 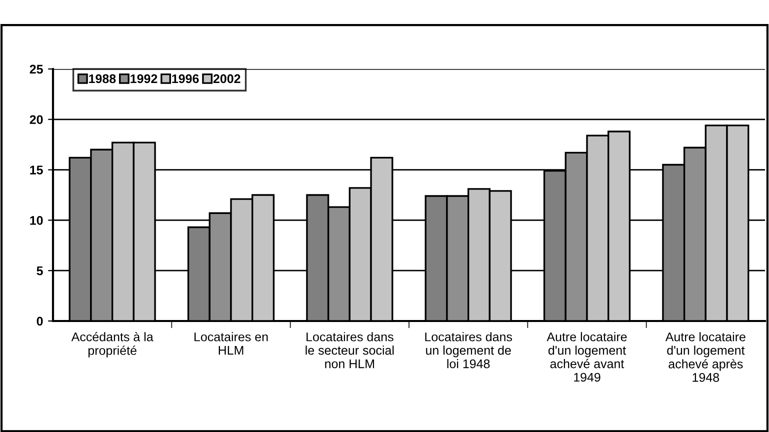 What do you see at coordinates (226, 79) in the screenshot?
I see `legend-label: 2002` at bounding box center [226, 79].